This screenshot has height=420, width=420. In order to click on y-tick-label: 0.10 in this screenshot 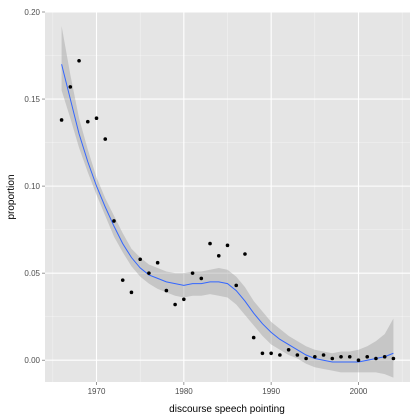, I will do `click(32, 186)`.